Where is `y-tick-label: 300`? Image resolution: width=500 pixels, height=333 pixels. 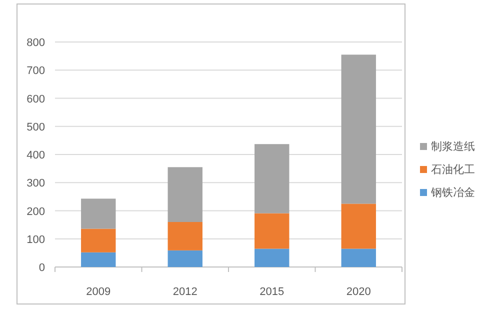 y-tick-label: 300 is located at coordinates (35, 184).